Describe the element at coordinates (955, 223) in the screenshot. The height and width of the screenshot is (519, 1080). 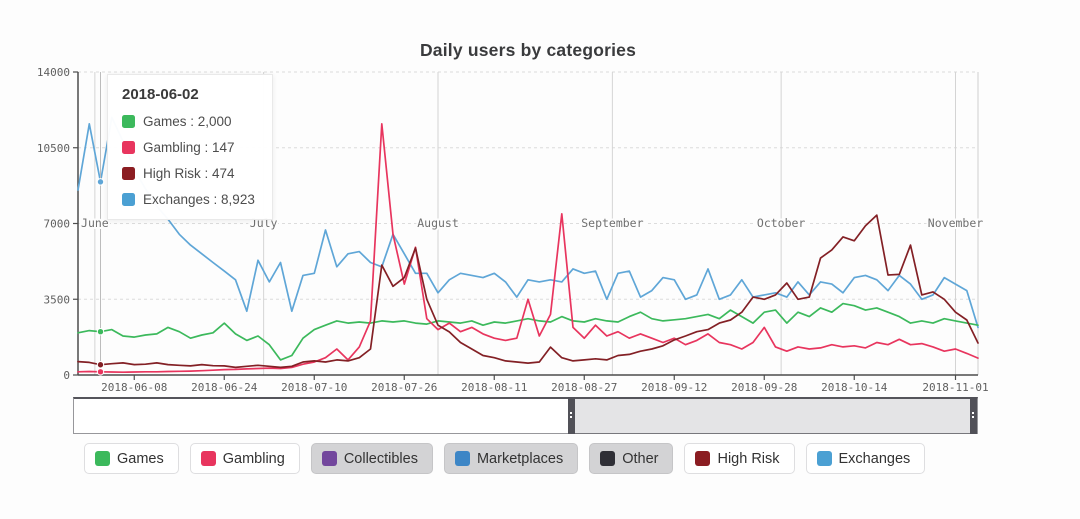
I see `month-label: November` at that location.